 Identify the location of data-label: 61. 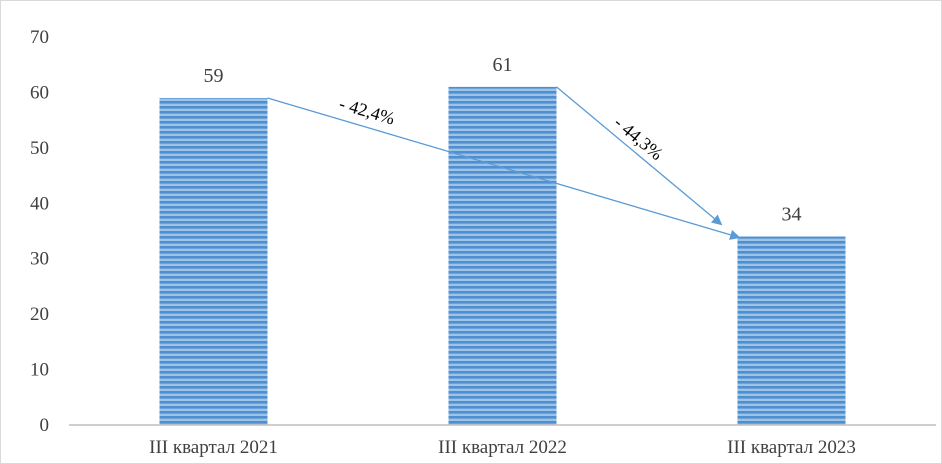
(503, 65).